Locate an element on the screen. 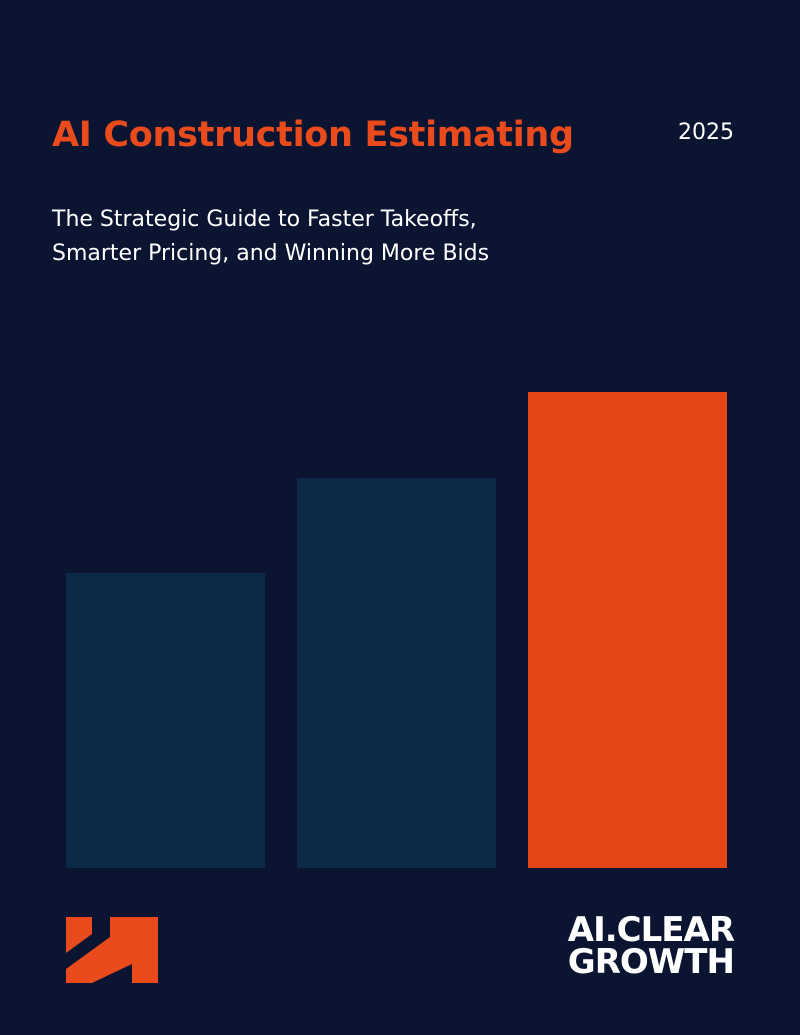  cover-year: 2025 is located at coordinates (706, 132).